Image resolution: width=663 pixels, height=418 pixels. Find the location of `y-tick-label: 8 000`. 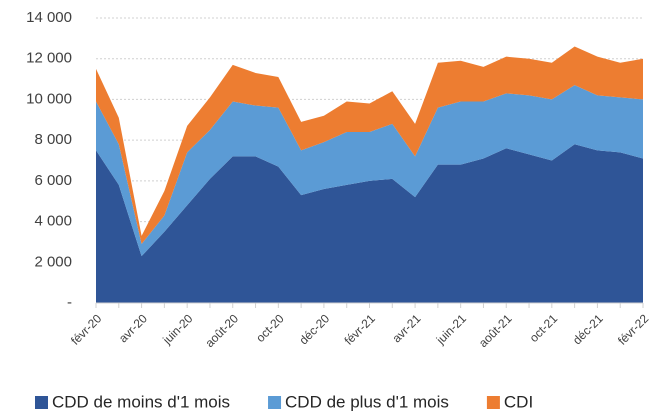

y-tick-label: 8 000 is located at coordinates (53, 139).